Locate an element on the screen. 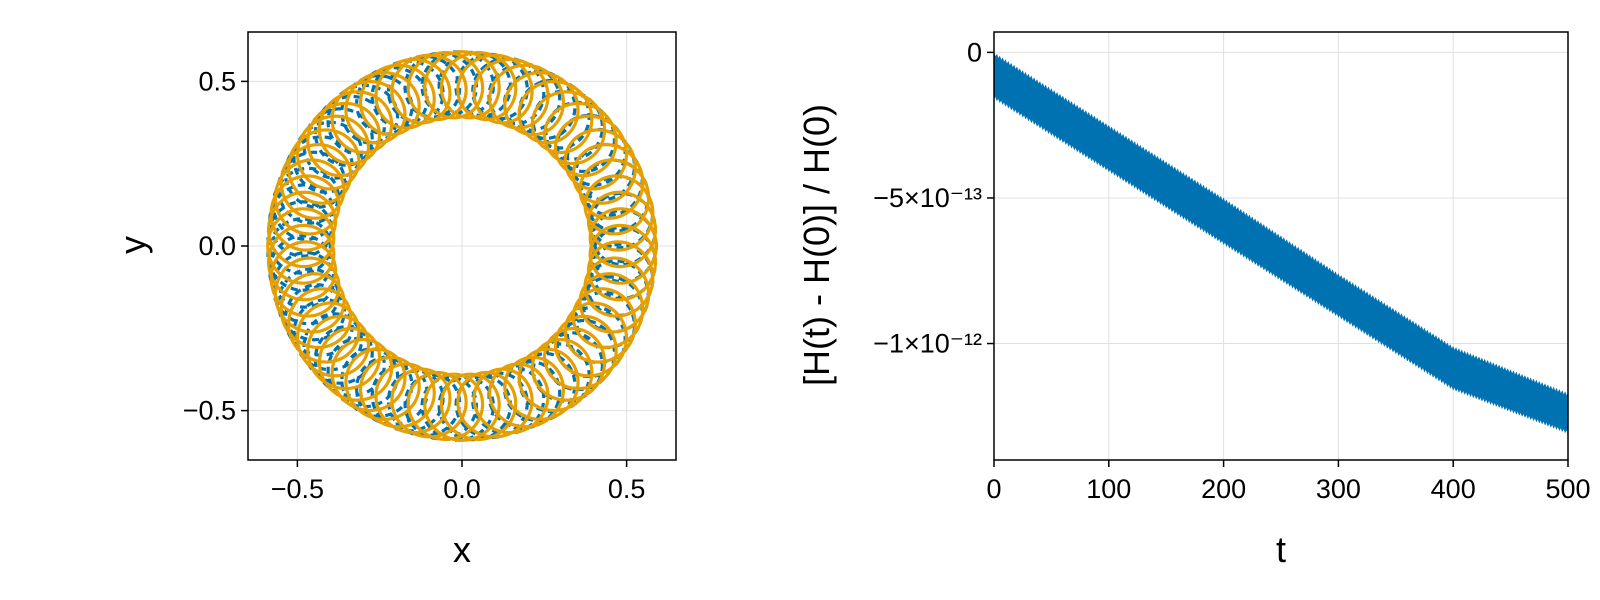 This screenshot has height=600, width=1600. orbit-y-tick-label: 0.0 is located at coordinates (217, 246).